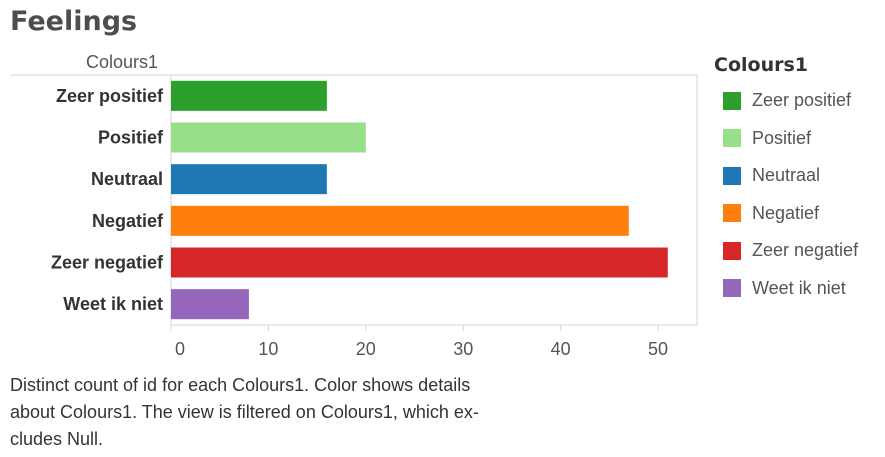 This screenshot has height=457, width=885. I want to click on x-tick-label: 20, so click(366, 349).